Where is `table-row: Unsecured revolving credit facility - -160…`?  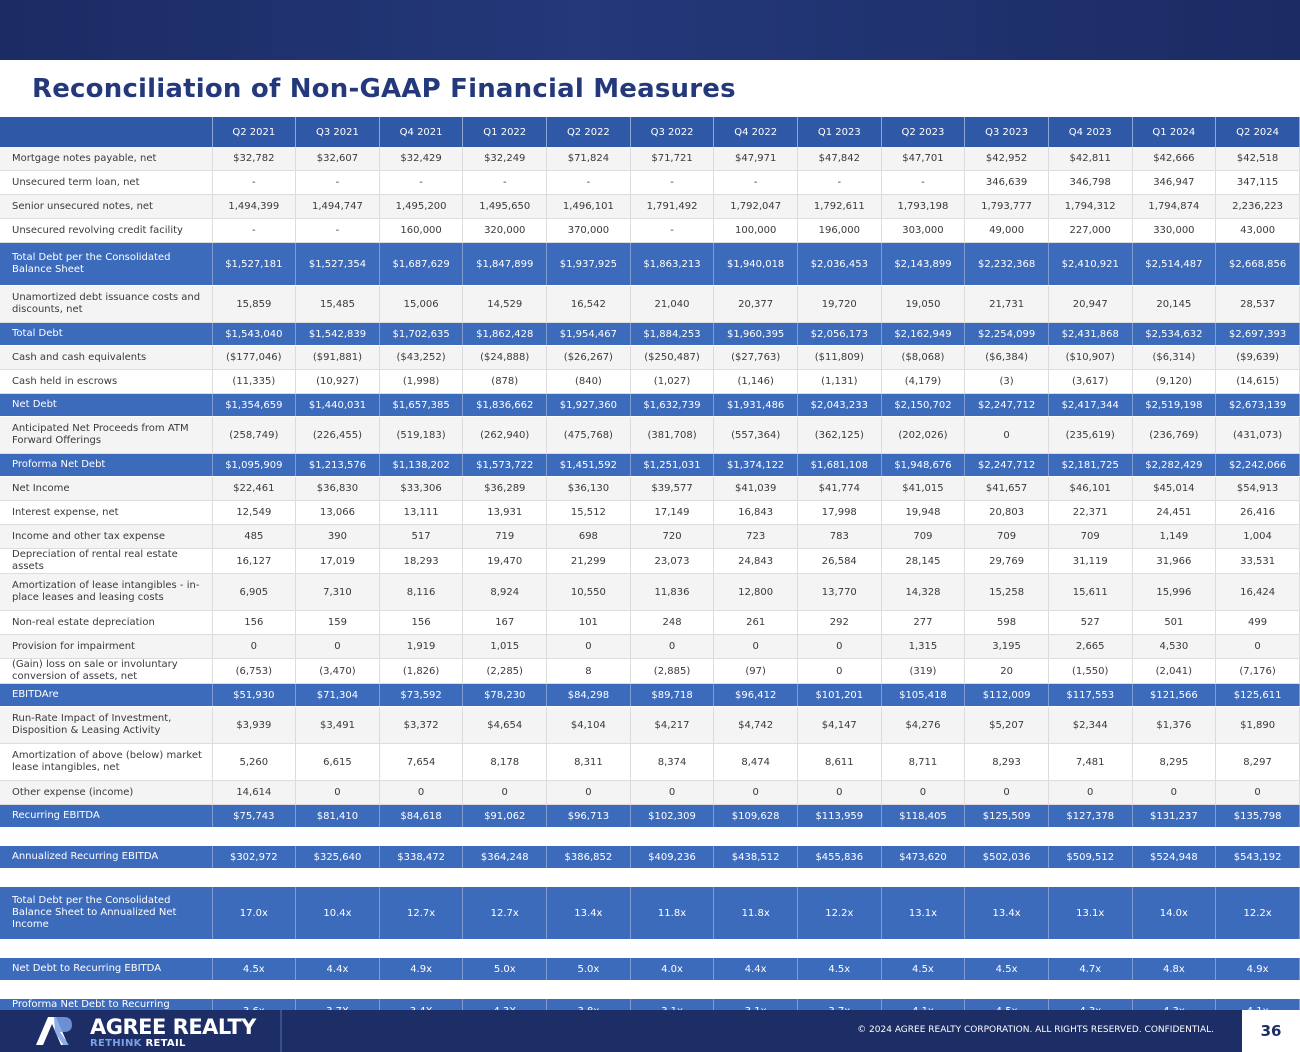 table-row: Unsecured revolving credit facility - -160… is located at coordinates (650, 230).